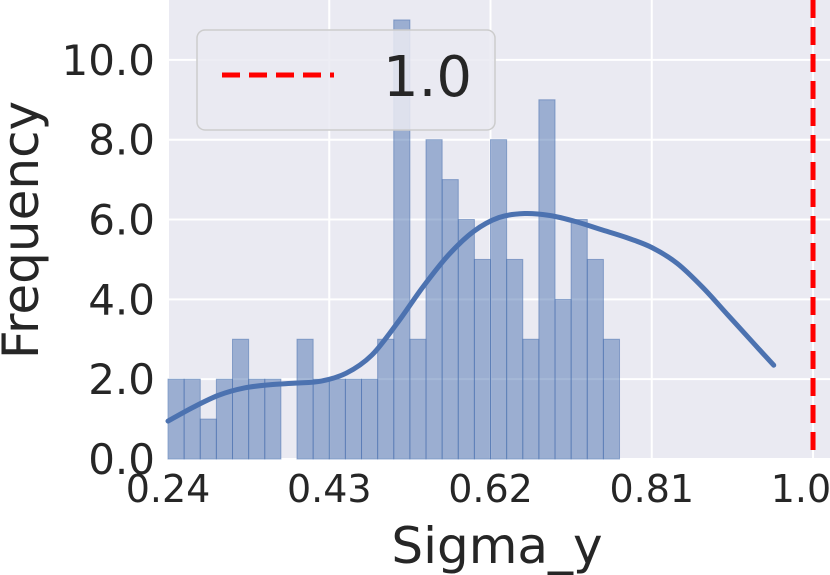 This screenshot has height=575, width=830. I want to click on y-tick-label: 4.0, so click(121, 299).